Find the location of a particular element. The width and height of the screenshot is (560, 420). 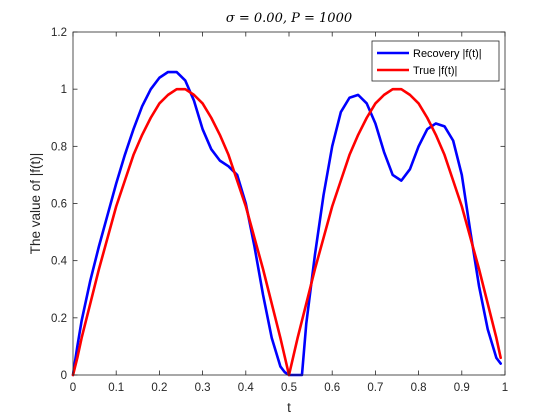

x-tick-label: 0.1 is located at coordinates (116, 388).